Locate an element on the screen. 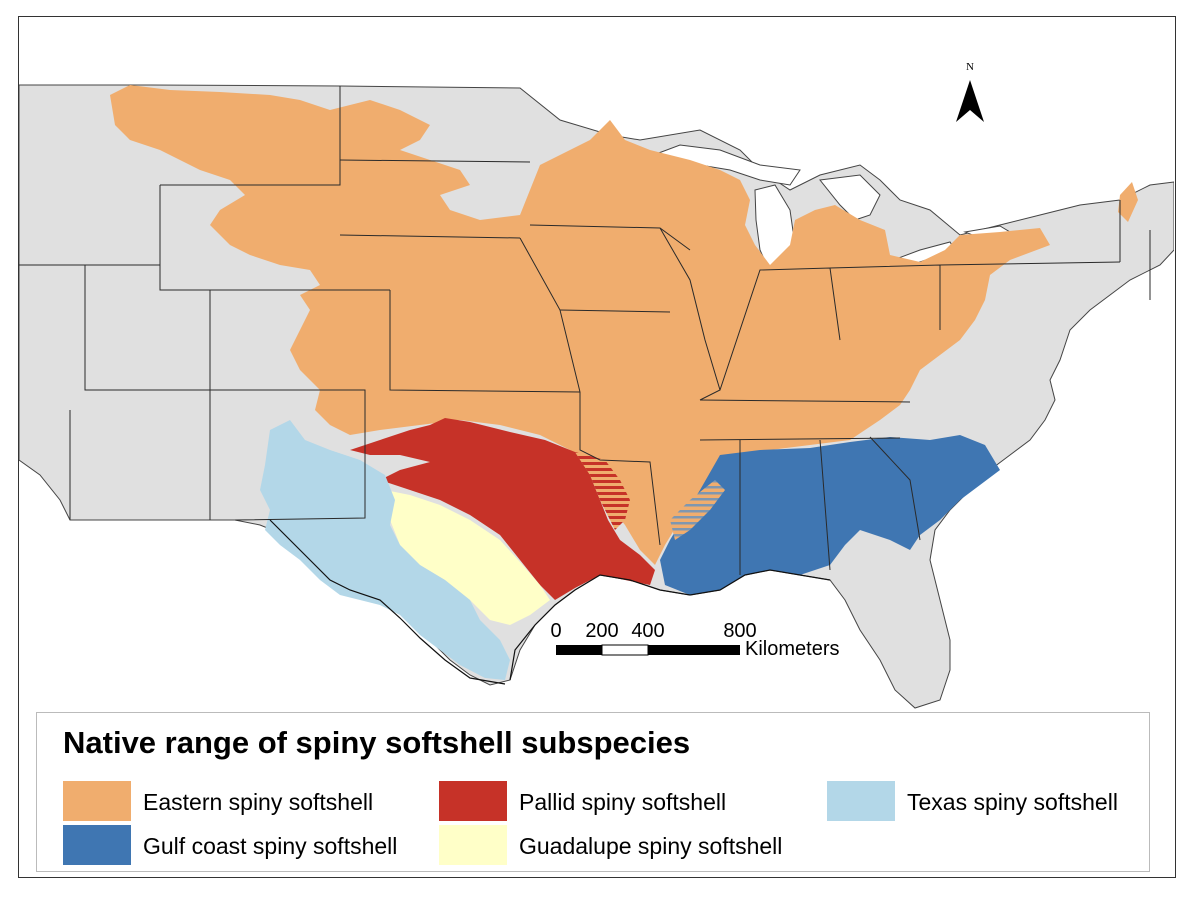 Image resolution: width=1204 pixels, height=907 pixels. scale-tick-0: 0 is located at coordinates (555, 631).